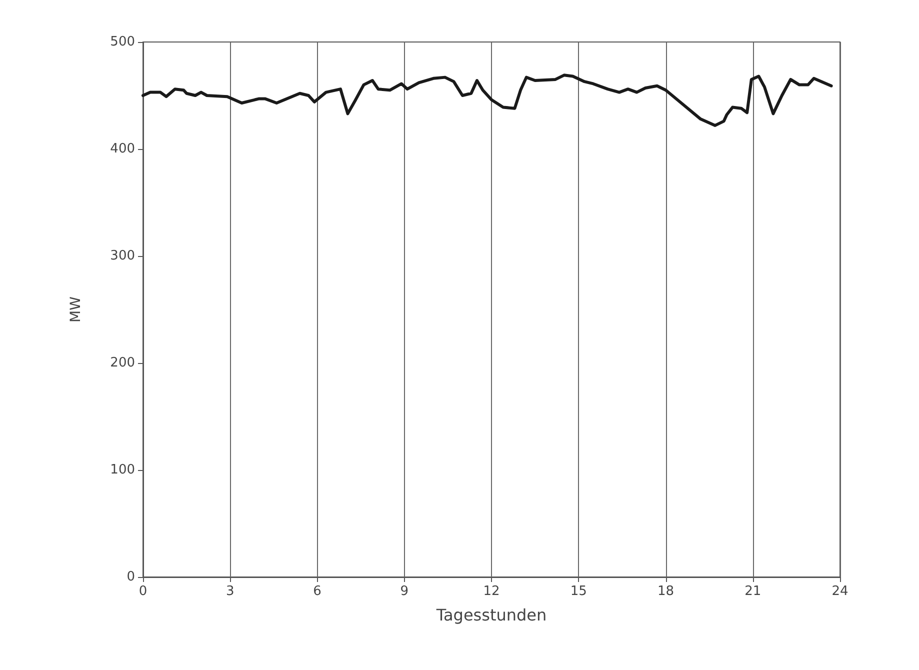 Image resolution: width=919 pixels, height=670 pixels. Describe the element at coordinates (122, 256) in the screenshot. I see `y-tick-label: 300` at that location.